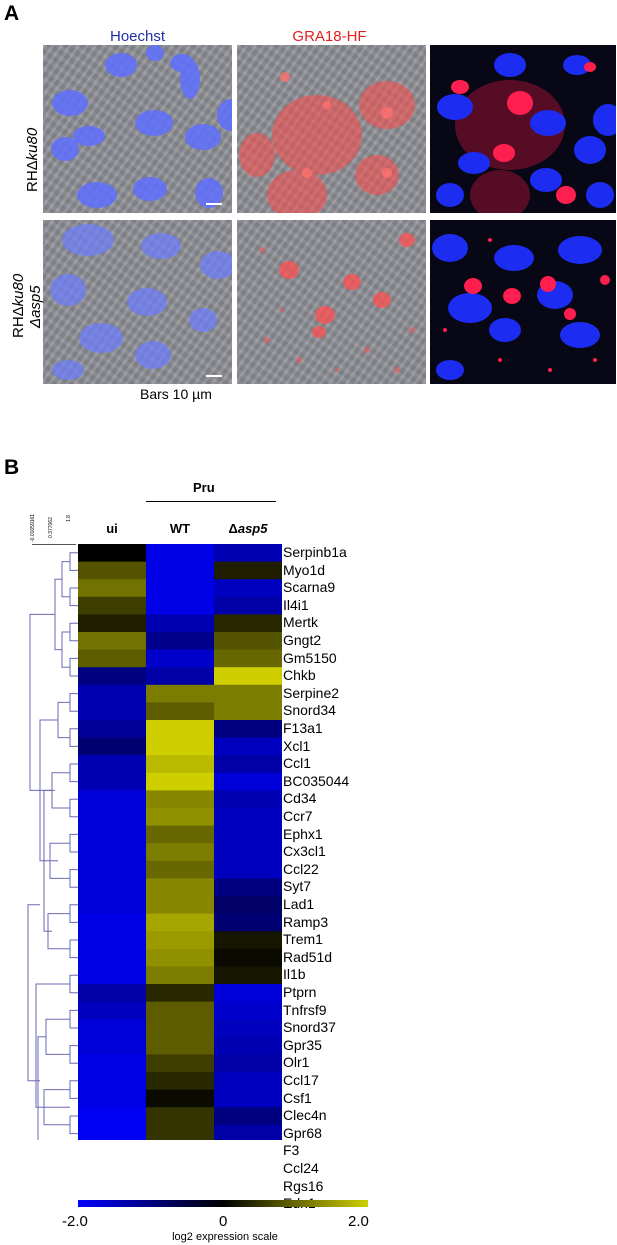 This screenshot has height=1245, width=617. Describe the element at coordinates (305, 1009) in the screenshot. I see `gene-label: Tnfrsf9` at that location.